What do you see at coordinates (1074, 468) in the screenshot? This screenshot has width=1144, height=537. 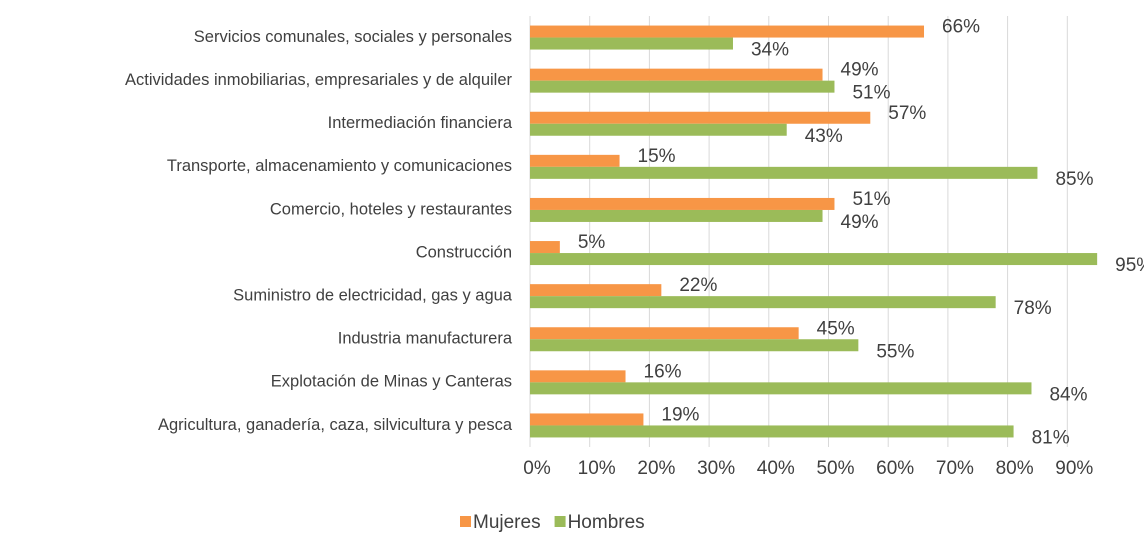 I see `x-tick-label: 90%` at bounding box center [1074, 468].